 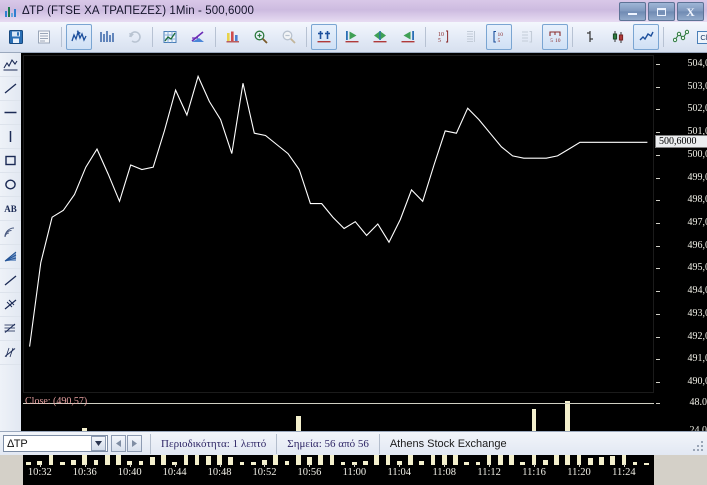 I want to click on time-axis-label: 11:24, so click(x=624, y=472).